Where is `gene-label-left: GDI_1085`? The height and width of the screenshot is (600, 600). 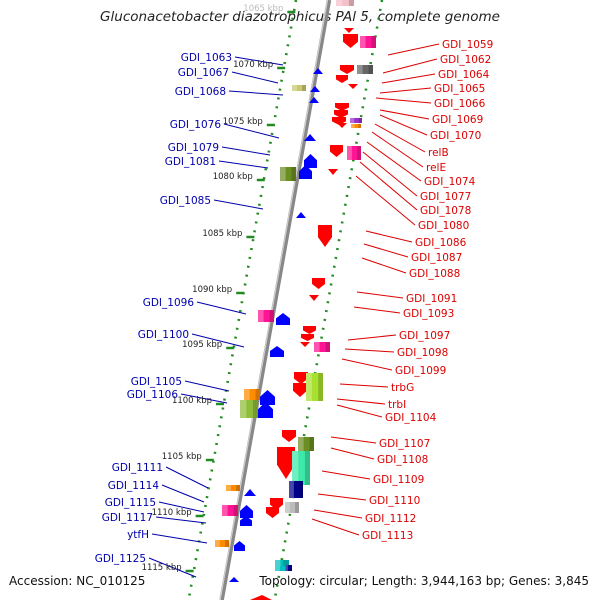 gene-label-left: GDI_1085 is located at coordinates (185, 201).